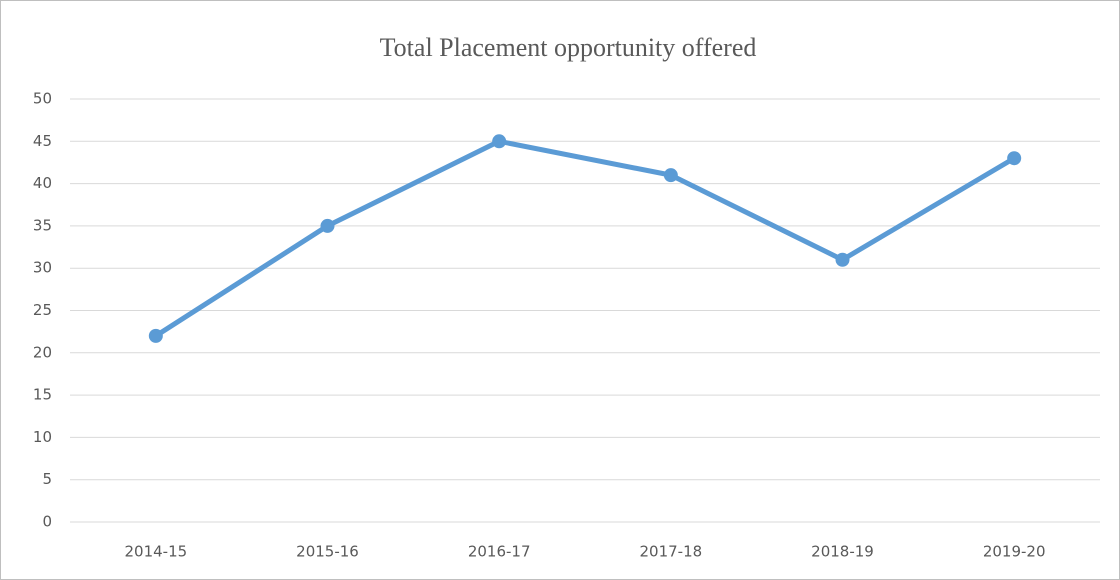 The height and width of the screenshot is (580, 1120). Describe the element at coordinates (42, 352) in the screenshot. I see `y-tick-label: 20` at that location.